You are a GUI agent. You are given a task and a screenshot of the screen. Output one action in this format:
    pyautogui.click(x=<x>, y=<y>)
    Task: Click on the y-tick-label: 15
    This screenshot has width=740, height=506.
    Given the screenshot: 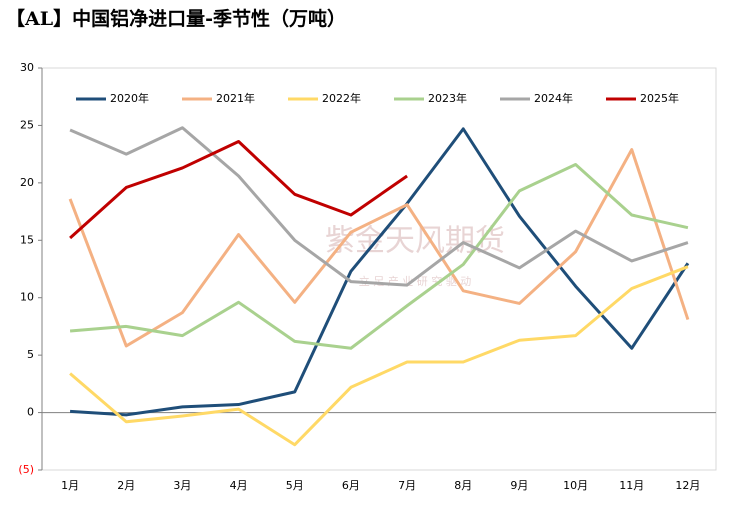 What is the action you would take?
    pyautogui.click(x=27, y=239)
    